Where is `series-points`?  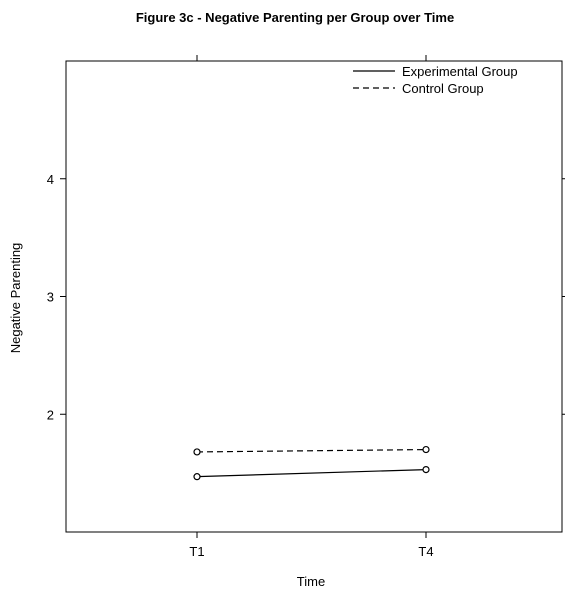 series-points is located at coordinates (311, 463).